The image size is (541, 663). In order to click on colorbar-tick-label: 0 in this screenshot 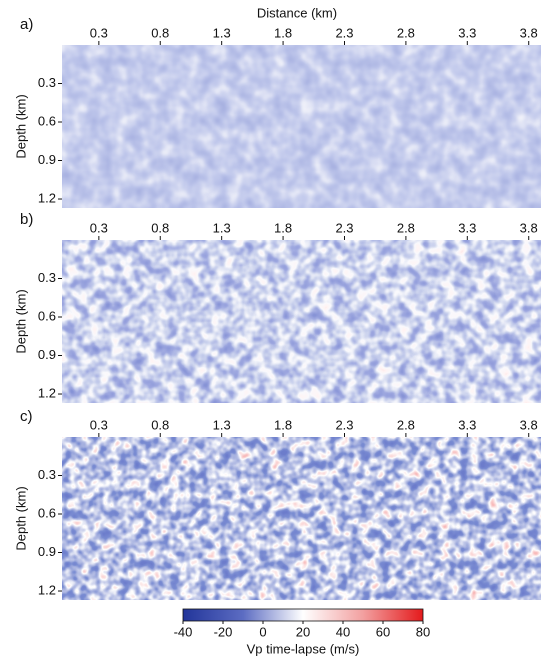, I will do `click(262, 631)`.